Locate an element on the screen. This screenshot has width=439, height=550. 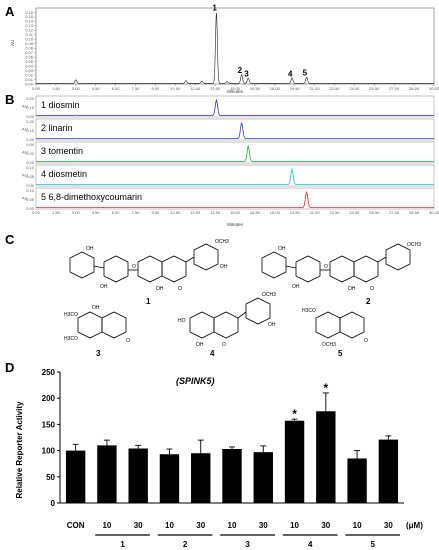
chromatogram-xtick-label: 21.00 is located at coordinates (315, 88).